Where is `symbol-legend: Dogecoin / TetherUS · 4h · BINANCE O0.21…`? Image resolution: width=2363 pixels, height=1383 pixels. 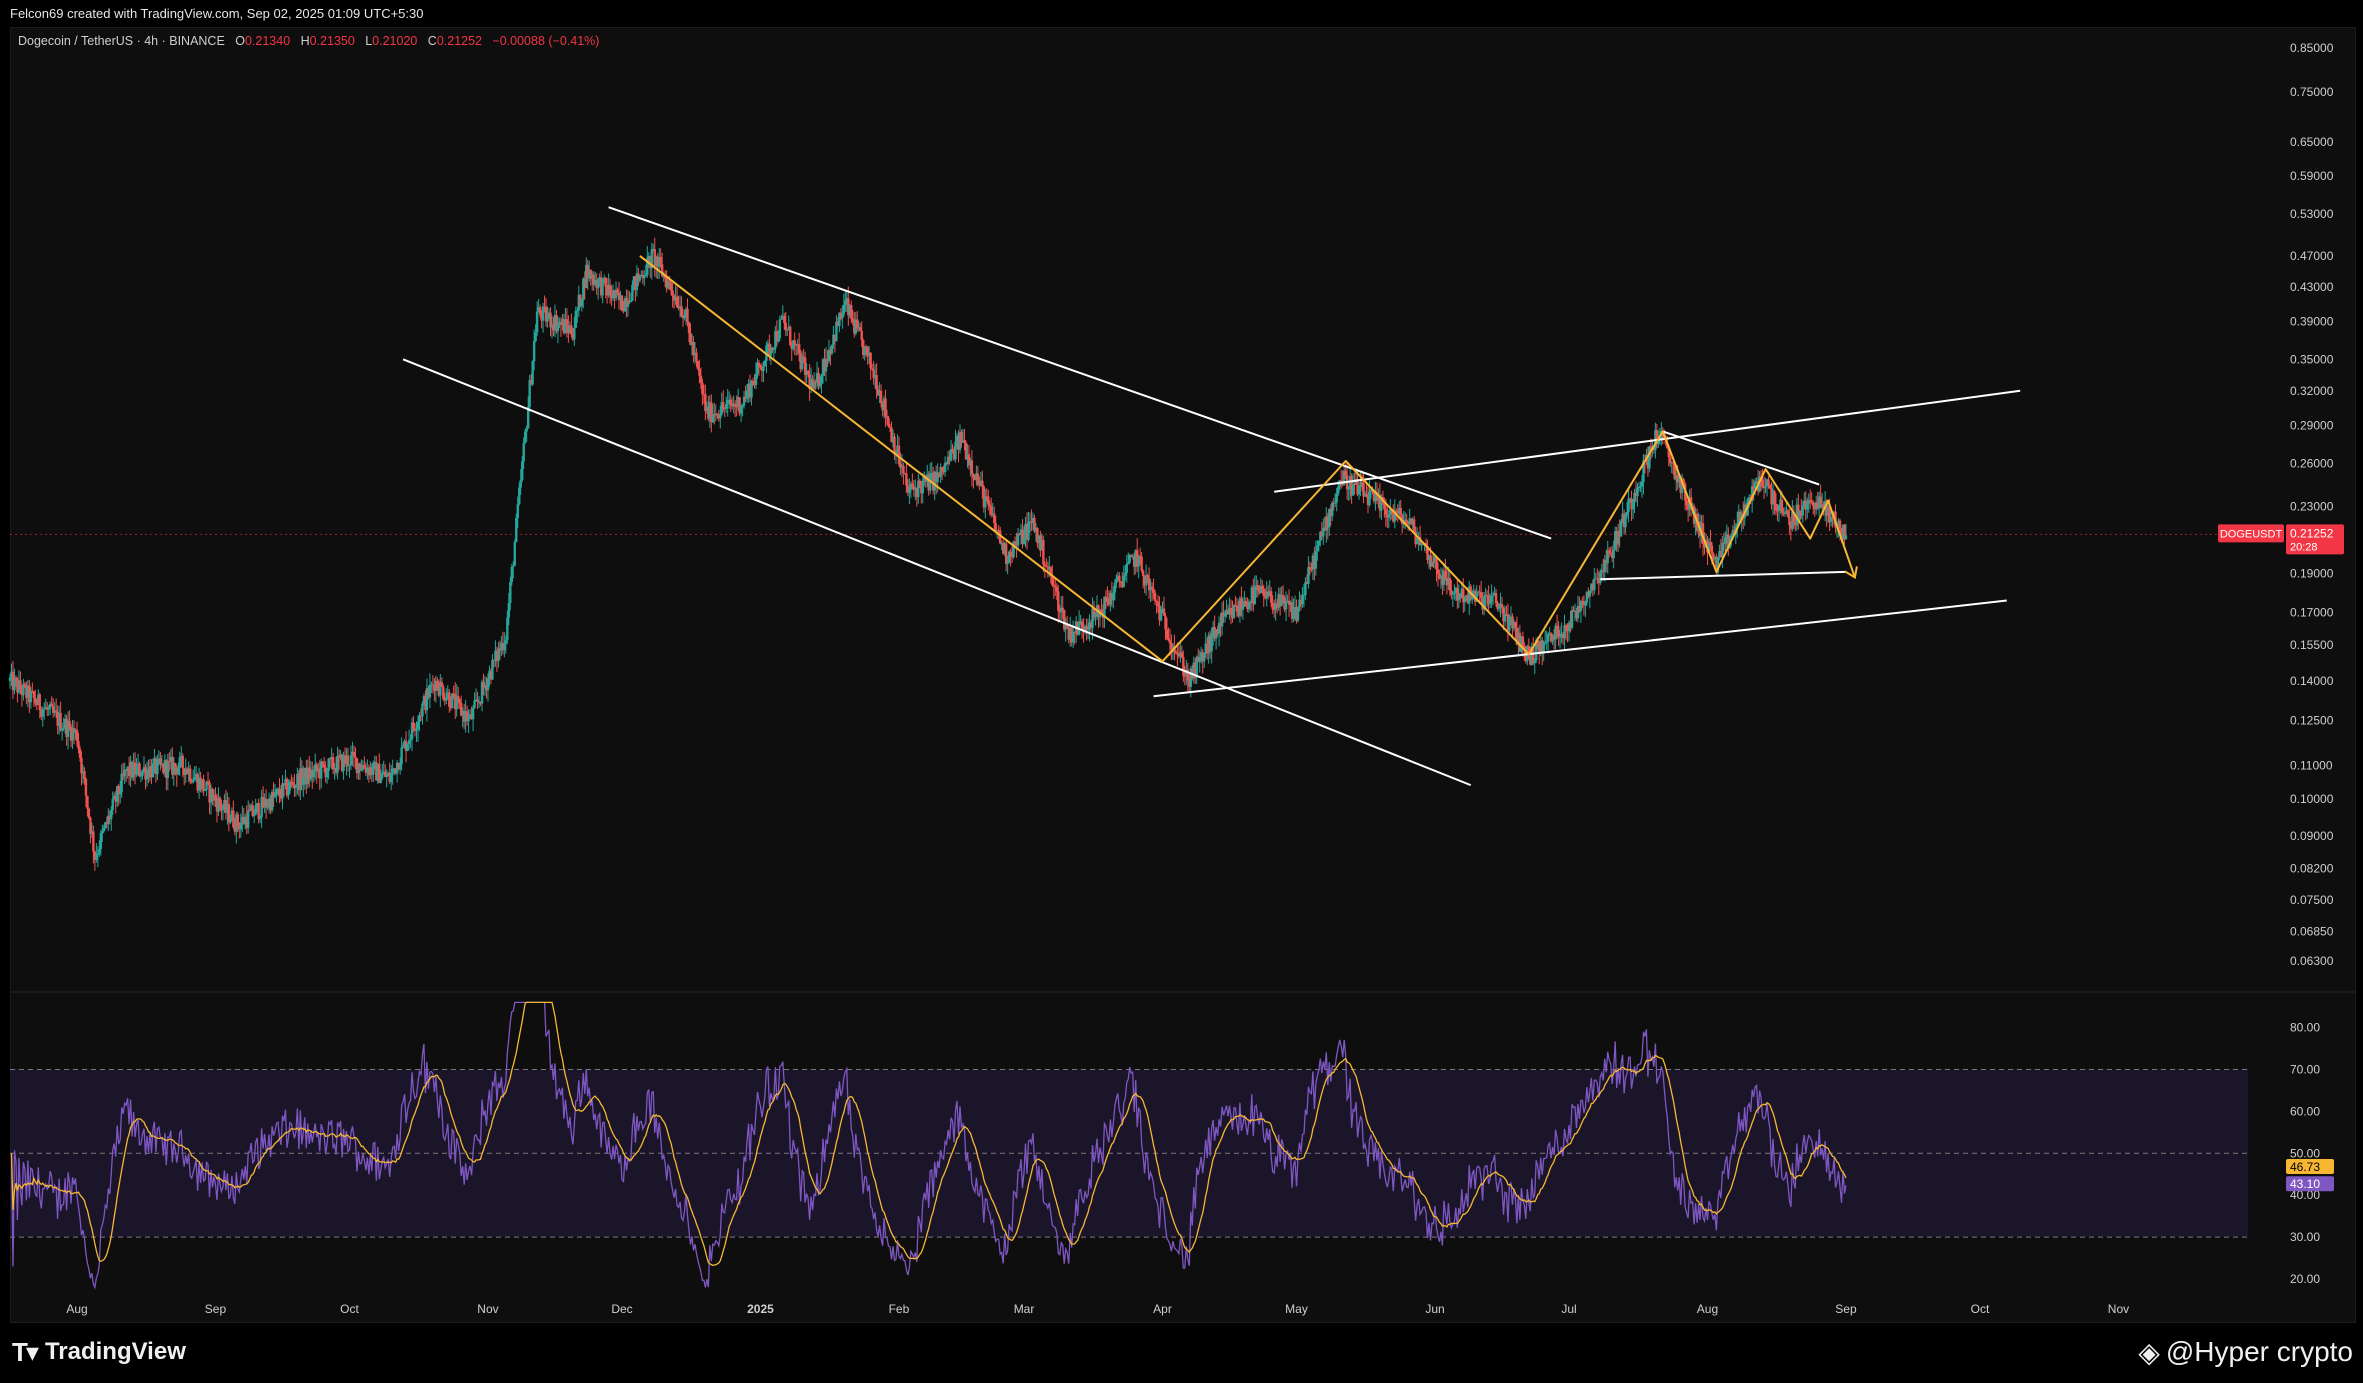
symbol-legend: Dogecoin / TetherUS · 4h · BINANCE O0.21… is located at coordinates (308, 41).